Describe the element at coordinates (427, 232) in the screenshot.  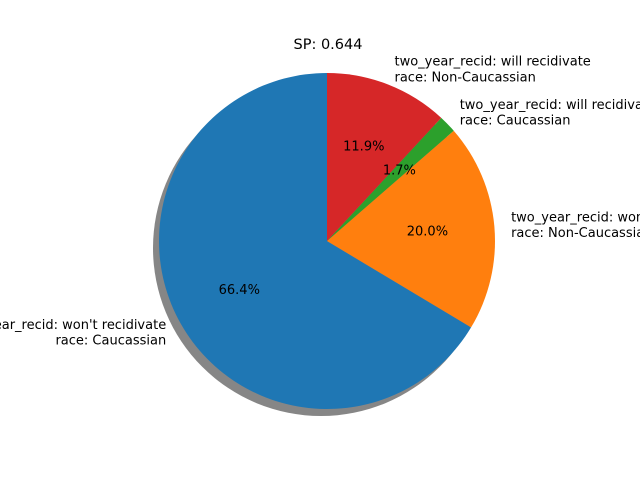
I see `slice-pct-label-2: 20.0%` at that location.